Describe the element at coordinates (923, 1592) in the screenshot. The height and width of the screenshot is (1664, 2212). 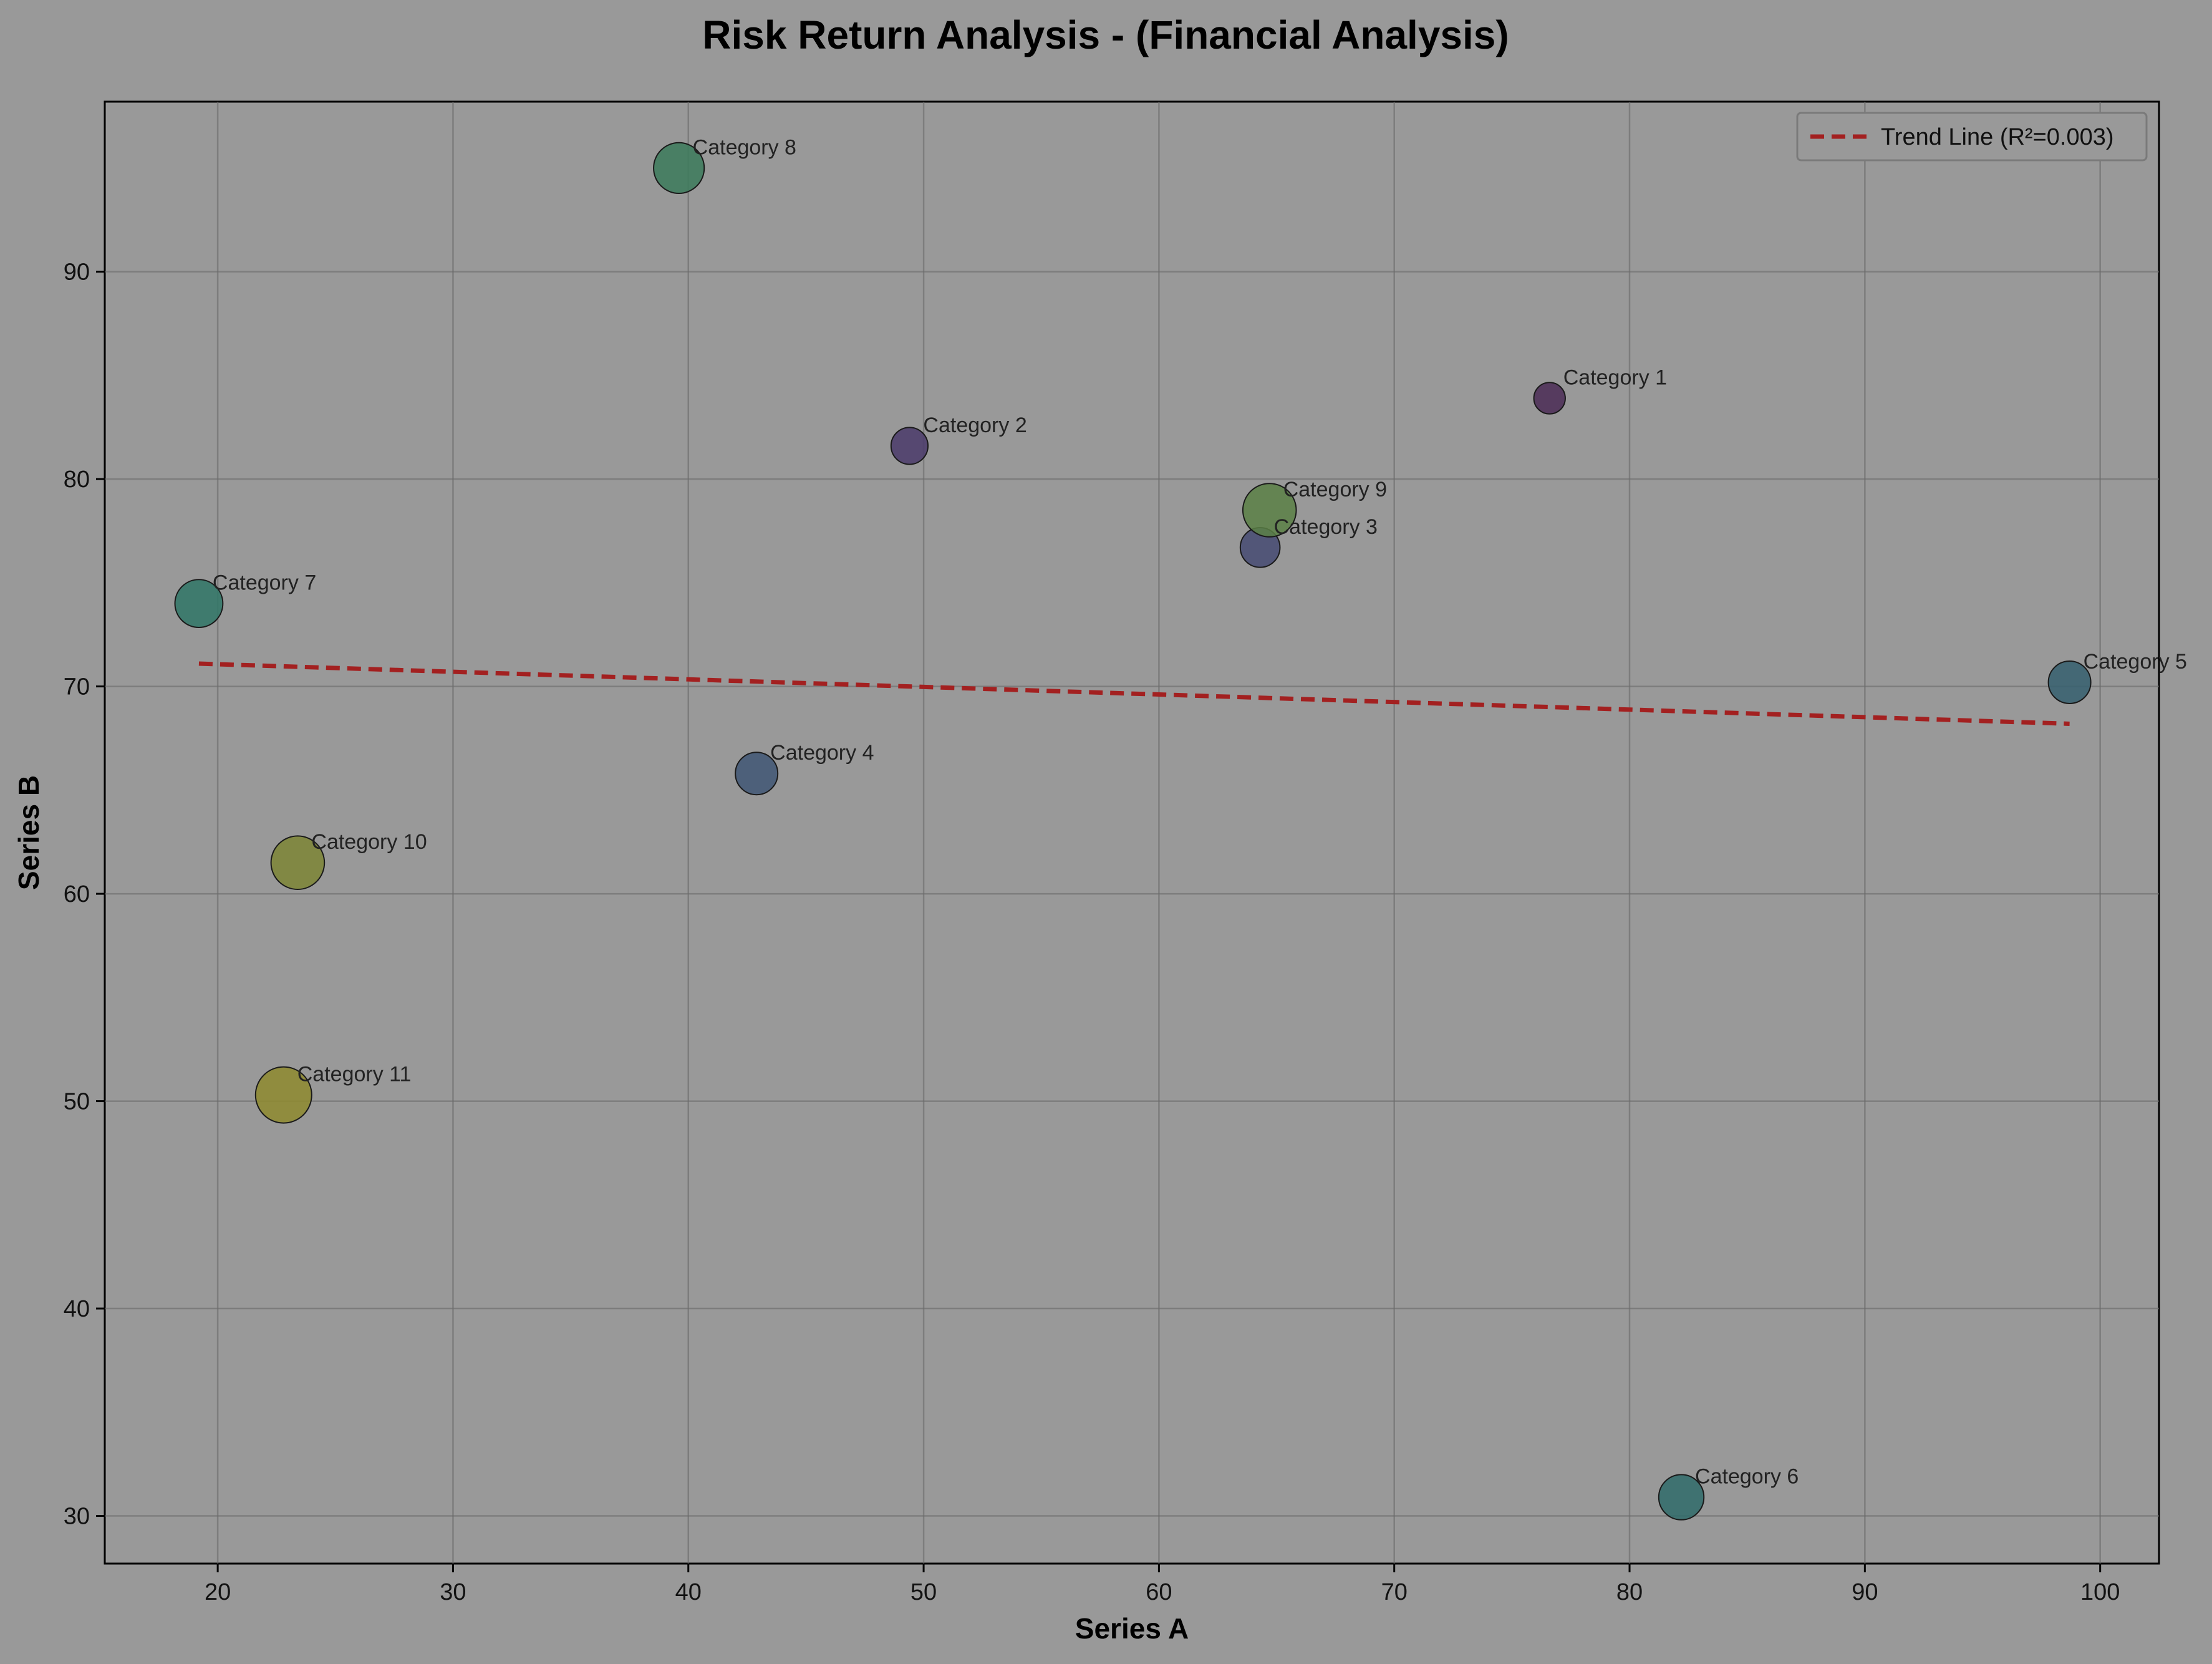
I see `x-tick-label: 50` at that location.